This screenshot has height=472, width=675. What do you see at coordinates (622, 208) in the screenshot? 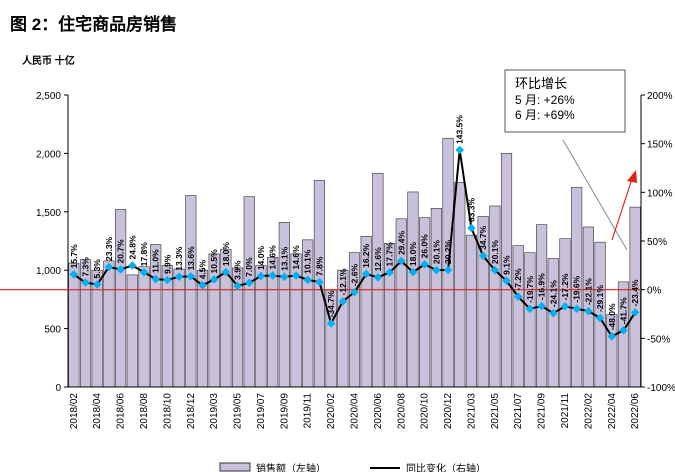
I see `annotation-arrow` at bounding box center [622, 208].